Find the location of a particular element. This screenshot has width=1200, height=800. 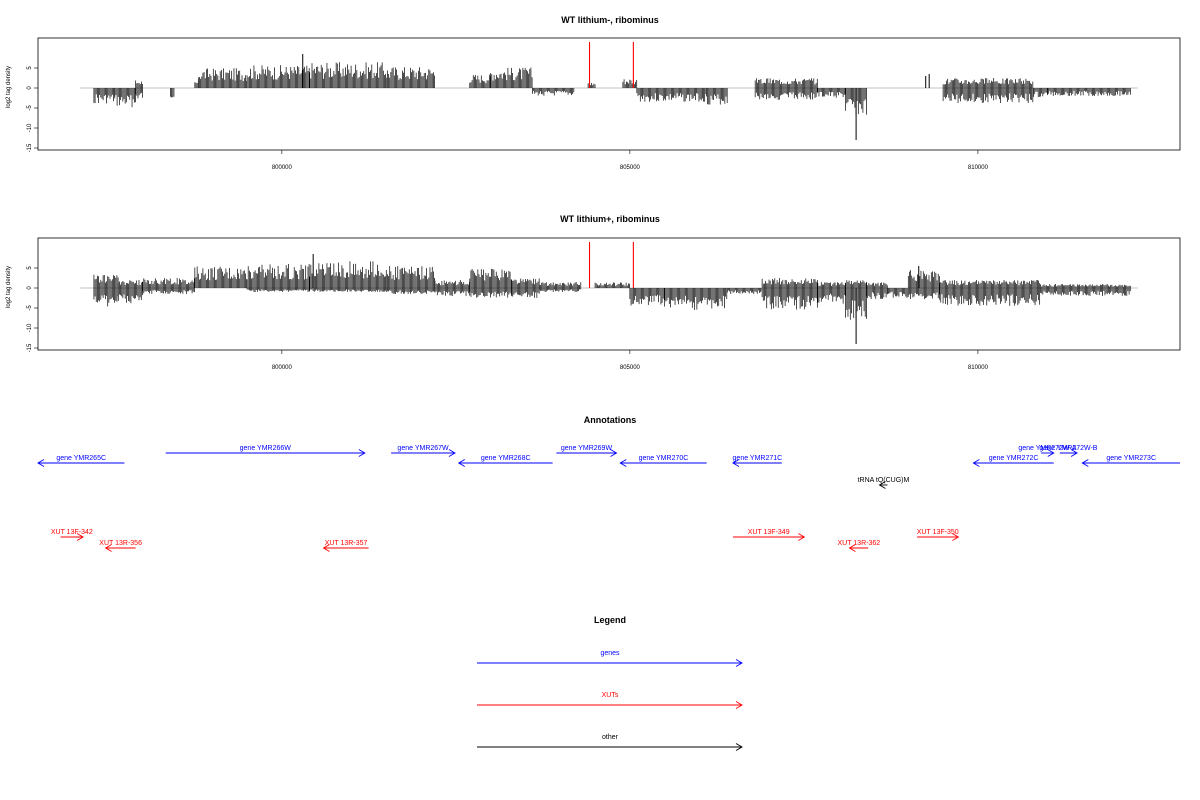

y-axis-label: log2 tag density is located at coordinates (9, 87).